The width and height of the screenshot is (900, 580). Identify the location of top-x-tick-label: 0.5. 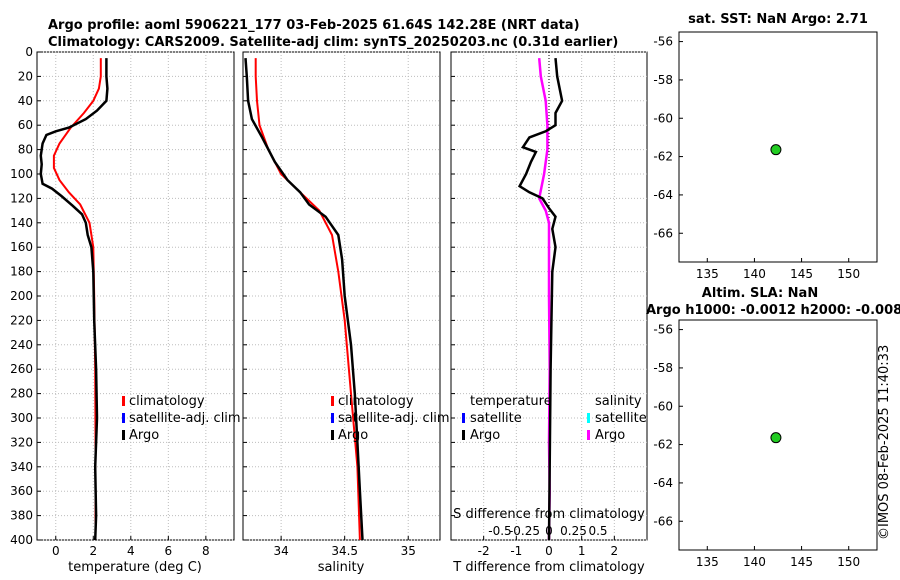
(597, 531).